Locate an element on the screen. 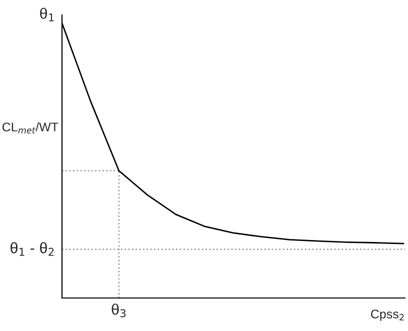  x-axis-title: Cpss$_{2}$ is located at coordinates (387, 315).